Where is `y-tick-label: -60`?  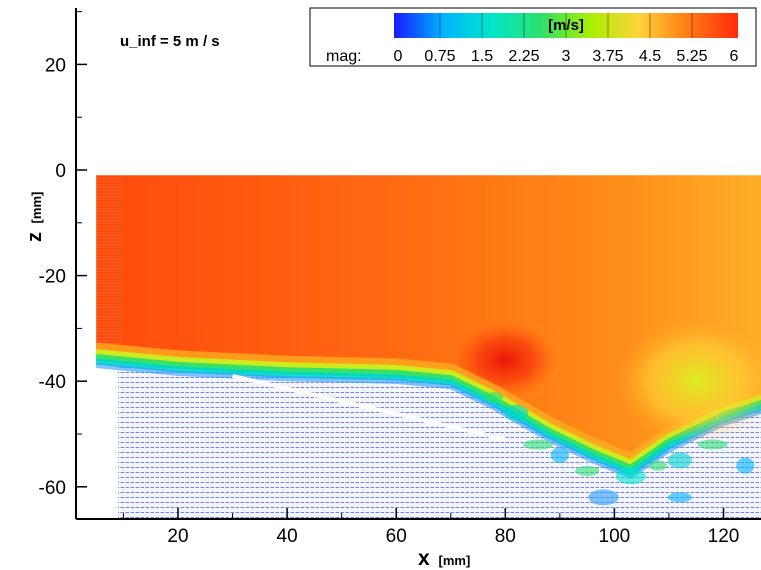
y-tick-label: -60 is located at coordinates (52, 488).